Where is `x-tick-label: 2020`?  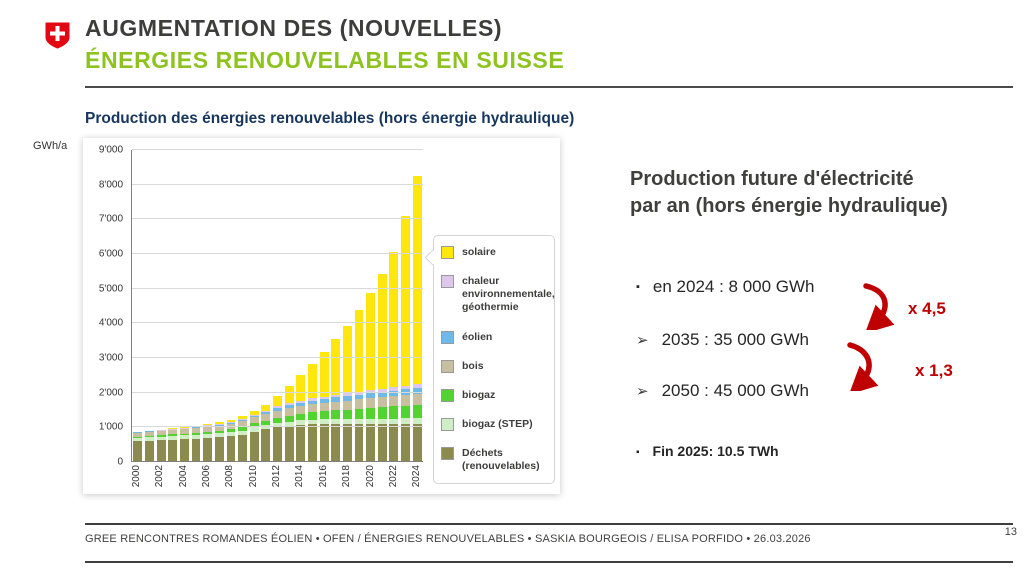 x-tick-label: 2020 is located at coordinates (370, 476).